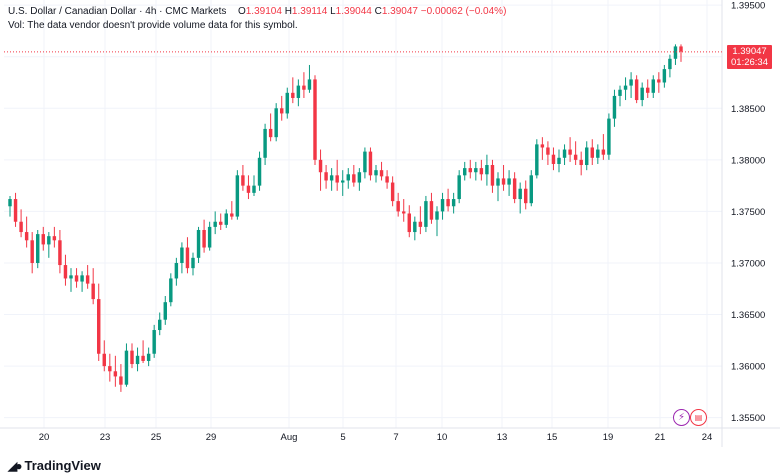 Image resolution: width=780 pixels, height=473 pixels. What do you see at coordinates (44, 437) in the screenshot?
I see `x-tick-label: 20` at bounding box center [44, 437].